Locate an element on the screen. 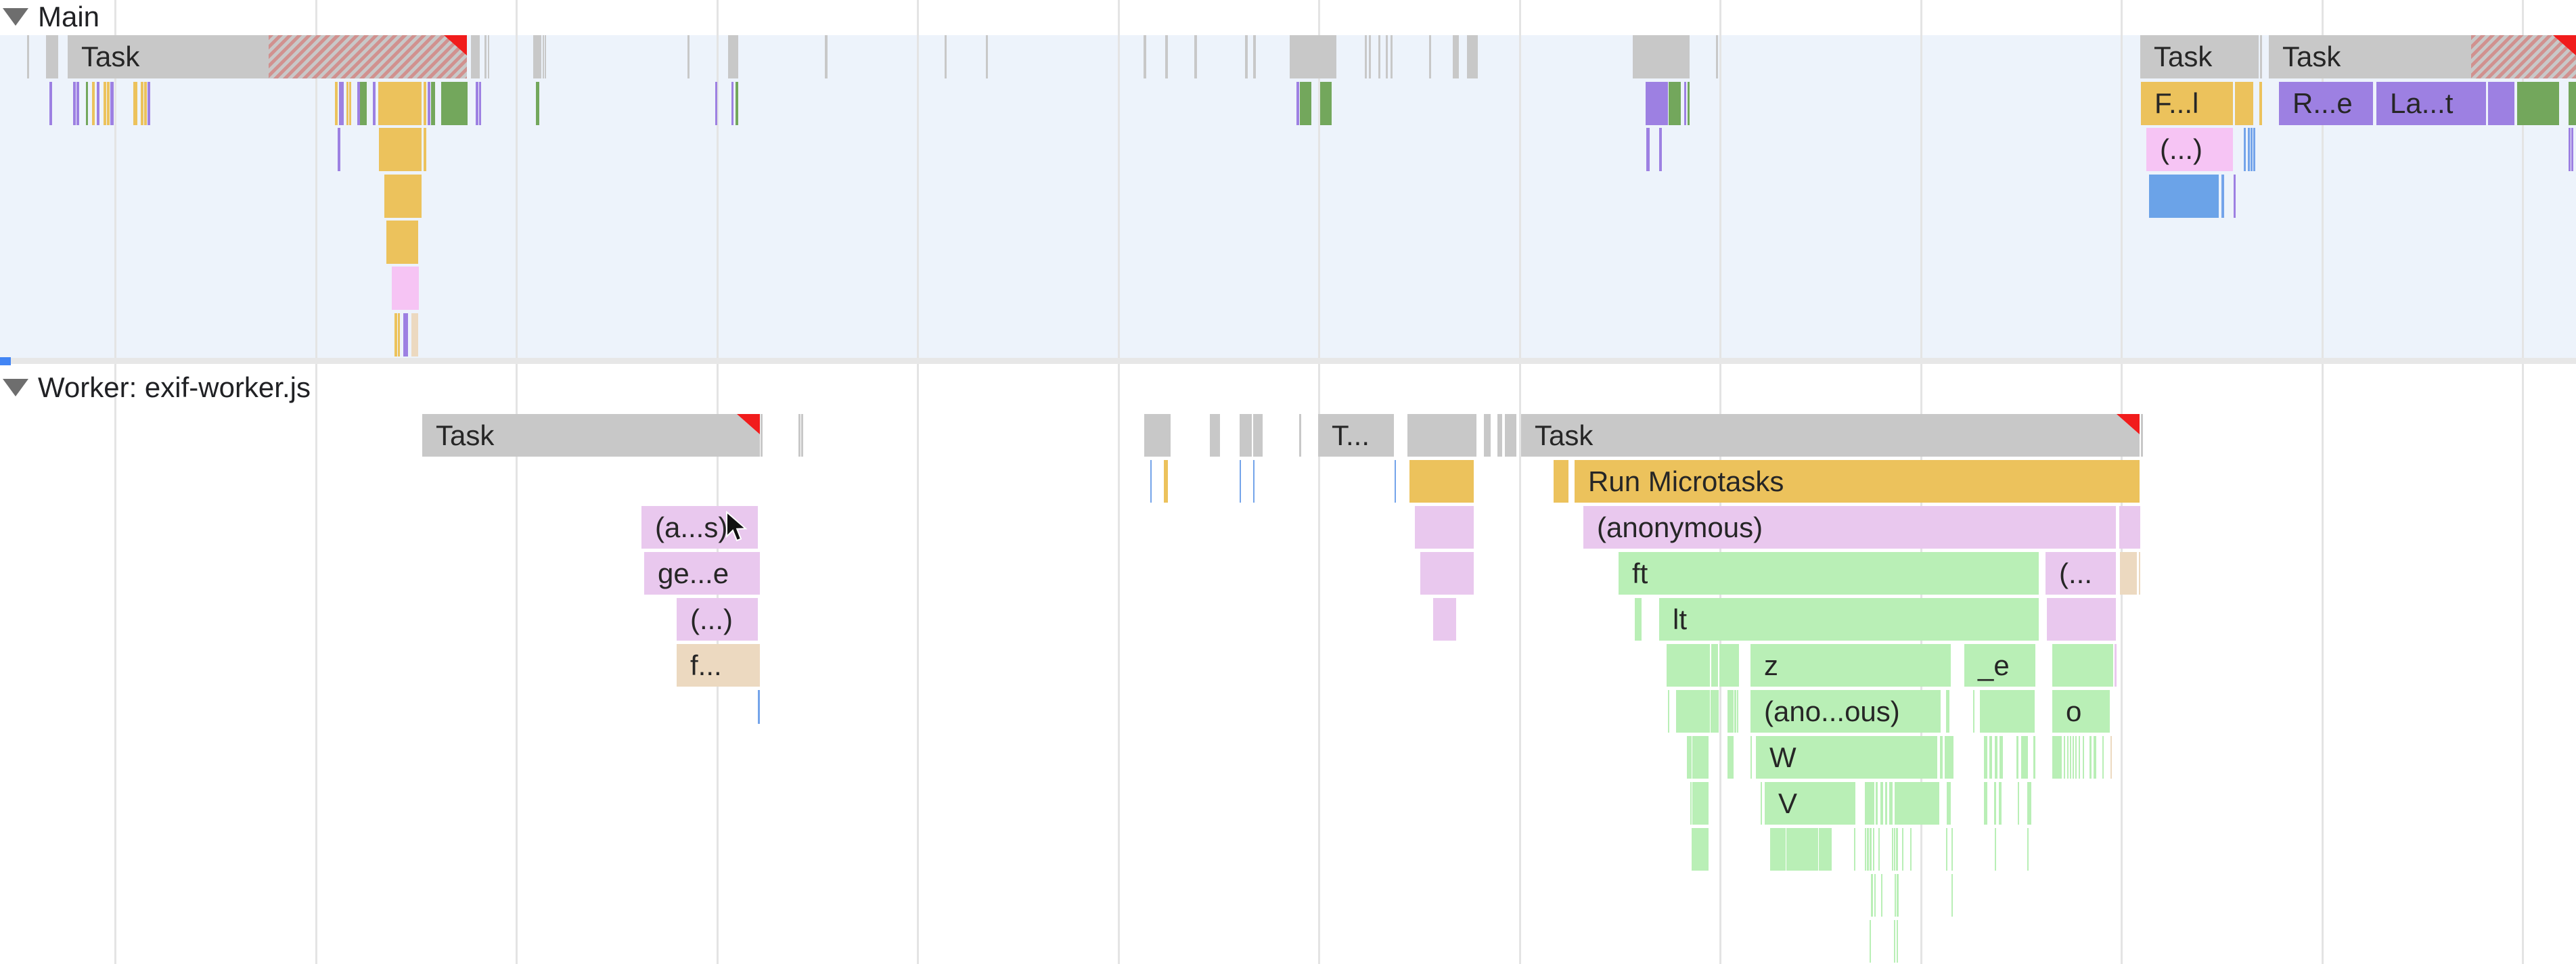 The width and height of the screenshot is (2576, 964). flame-bar-la-t: La...t is located at coordinates (2431, 104).